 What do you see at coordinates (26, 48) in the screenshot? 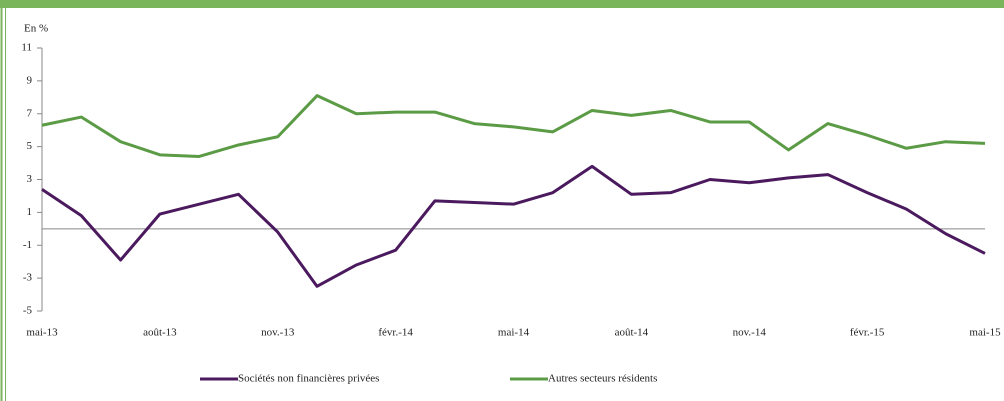
I see `y-tick-label: 11` at bounding box center [26, 48].